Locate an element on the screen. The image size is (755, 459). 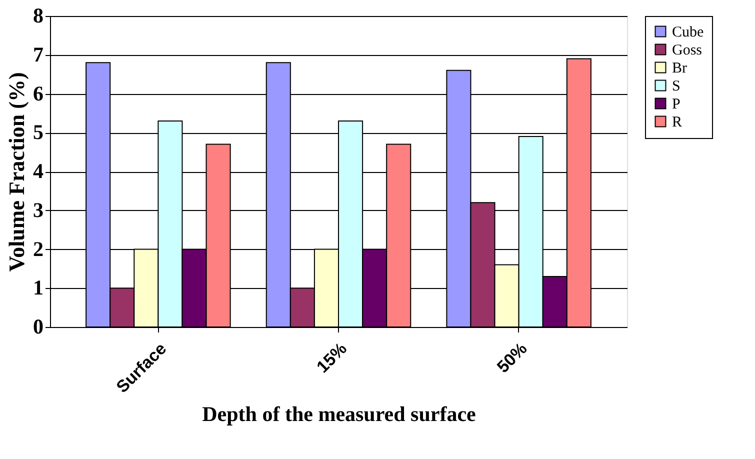
y-tick-label: 3 is located at coordinates (38, 210).